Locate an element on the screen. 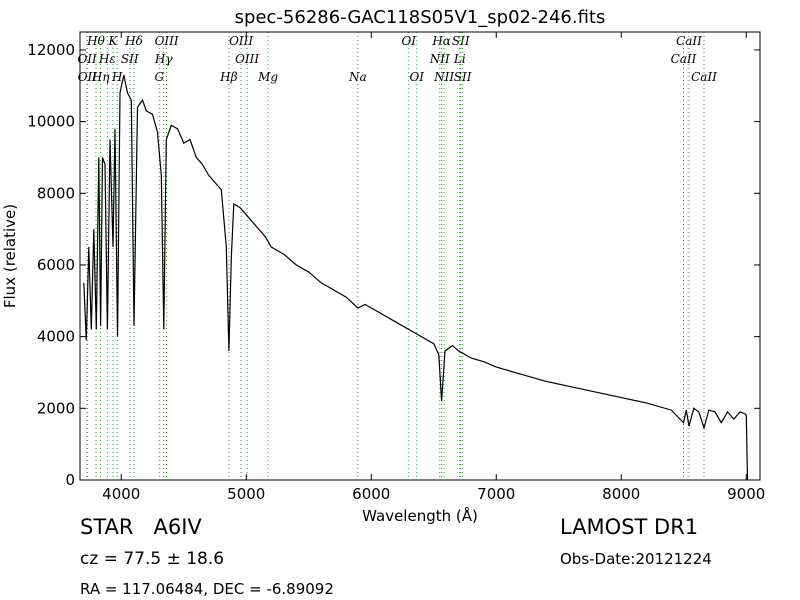 The image size is (800, 600). y-tick-label: 10000 is located at coordinates (51, 122).